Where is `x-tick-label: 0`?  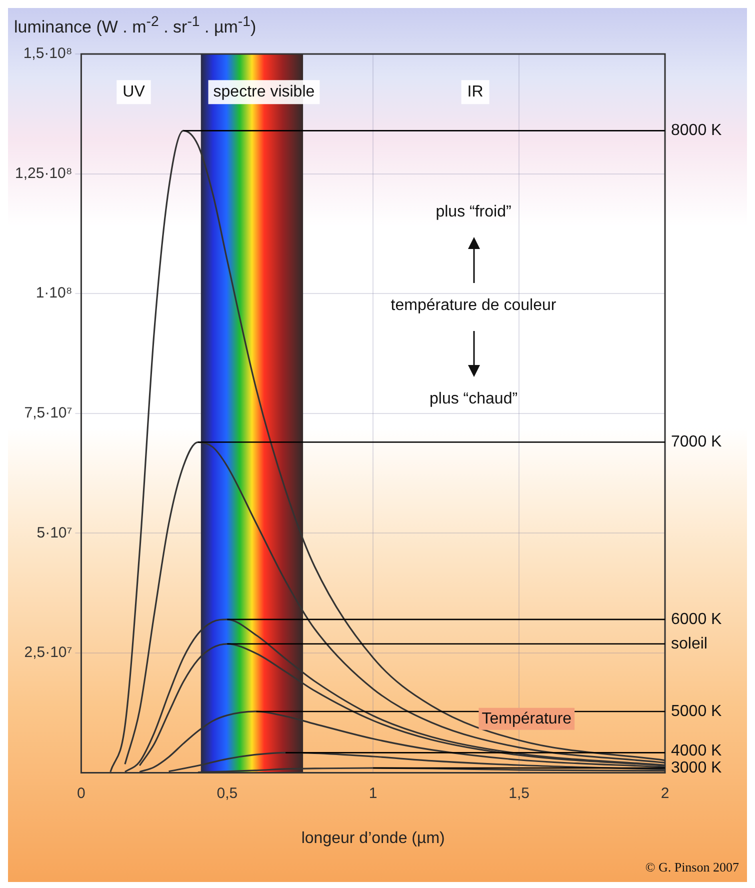
x-tick-label: 0 is located at coordinates (81, 793).